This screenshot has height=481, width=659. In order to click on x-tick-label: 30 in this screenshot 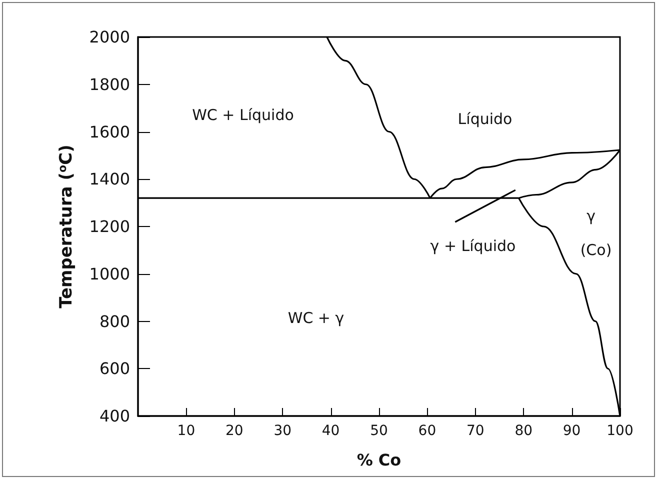, I will do `click(283, 431)`.